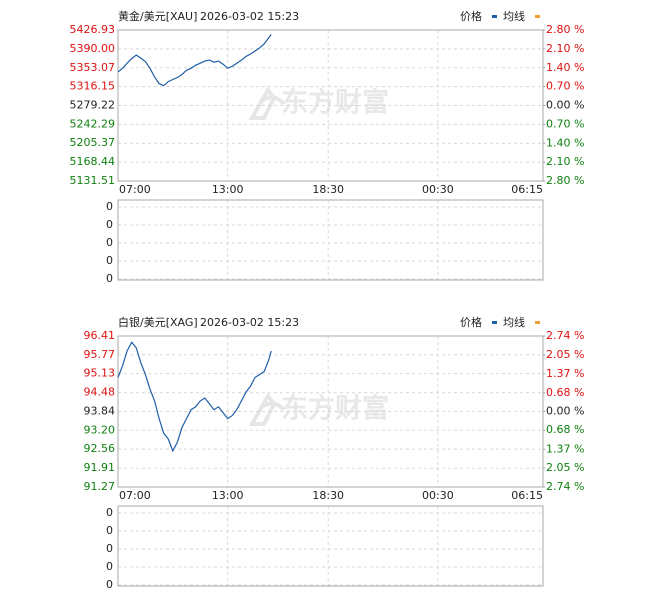 The width and height of the screenshot is (663, 605). I want to click on chart-title: 白银/美元[XAG], so click(158, 322).